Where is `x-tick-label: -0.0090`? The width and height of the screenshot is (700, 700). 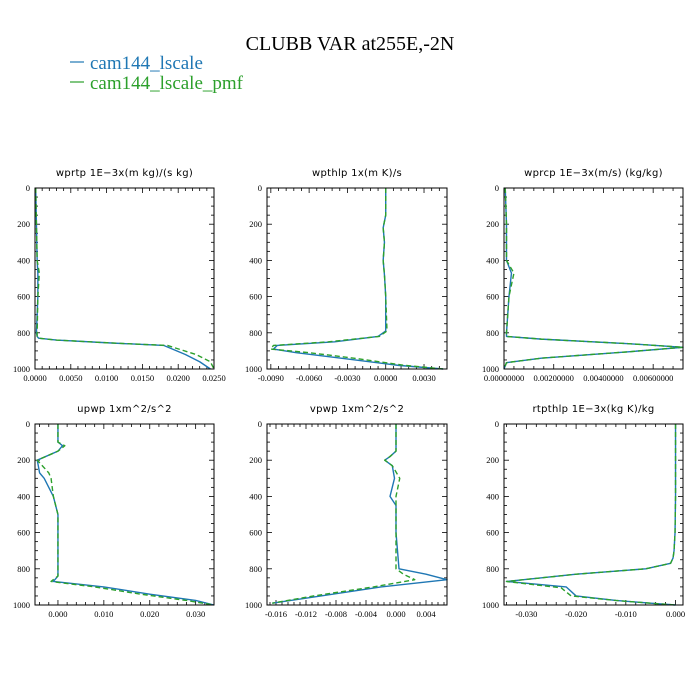 x-tick-label: -0.0090 is located at coordinates (271, 378).